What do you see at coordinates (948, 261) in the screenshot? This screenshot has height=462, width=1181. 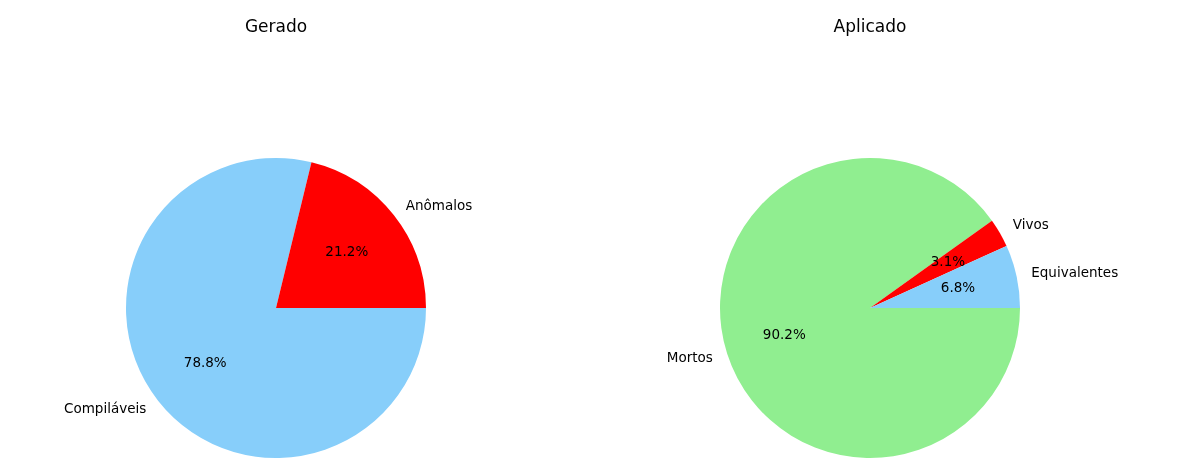 I see `data-label: 3.1%` at bounding box center [948, 261].